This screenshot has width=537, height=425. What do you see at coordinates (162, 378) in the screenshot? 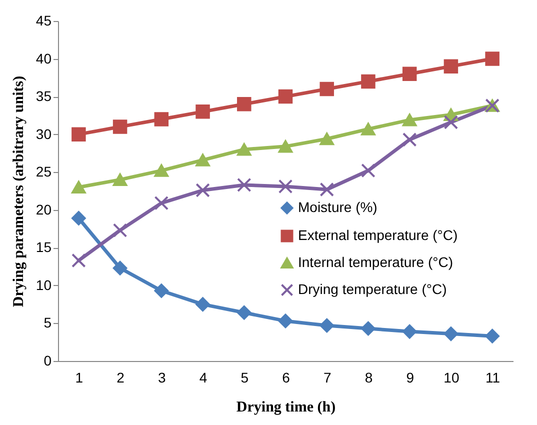
I see `x-tick-label: 3` at bounding box center [162, 378].